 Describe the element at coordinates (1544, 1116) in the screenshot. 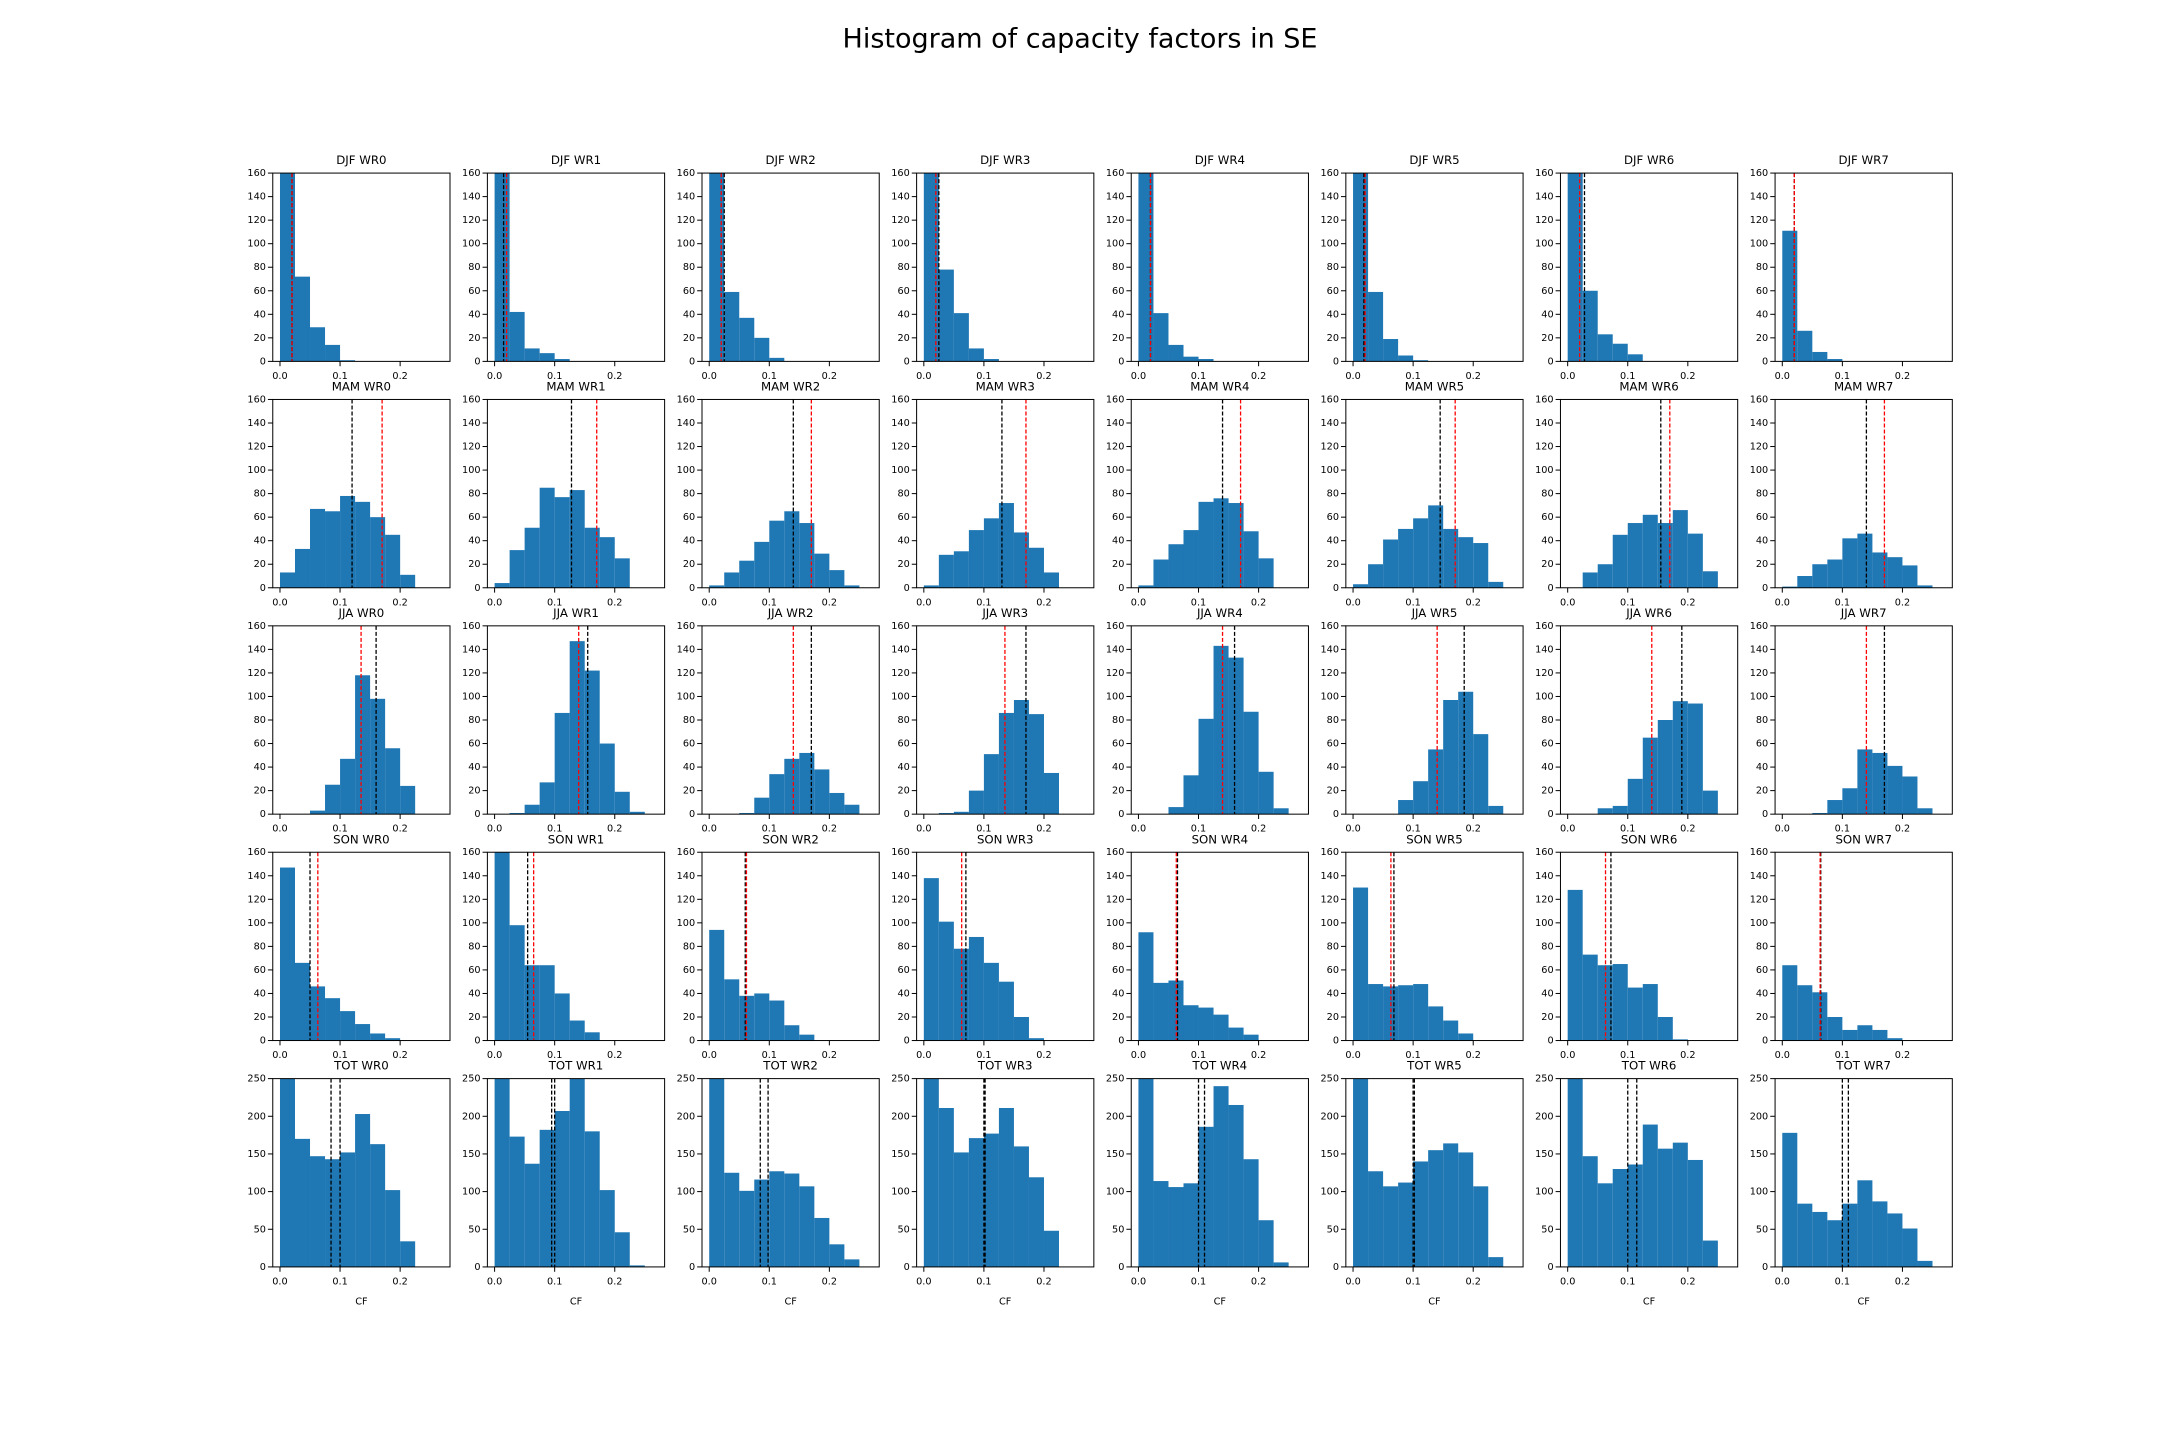

I see `y-tick-label: 200` at that location.